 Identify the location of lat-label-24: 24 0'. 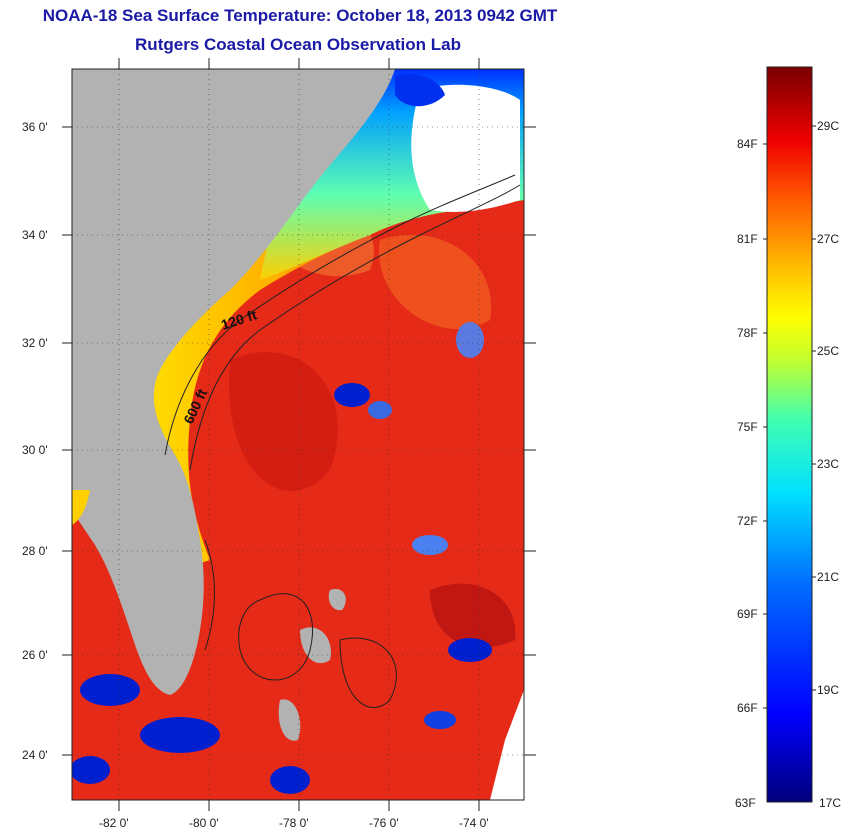
(35, 755).